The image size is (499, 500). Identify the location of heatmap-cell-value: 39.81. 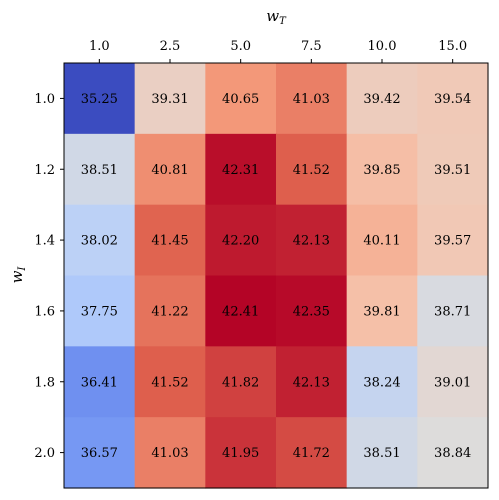
(381, 311).